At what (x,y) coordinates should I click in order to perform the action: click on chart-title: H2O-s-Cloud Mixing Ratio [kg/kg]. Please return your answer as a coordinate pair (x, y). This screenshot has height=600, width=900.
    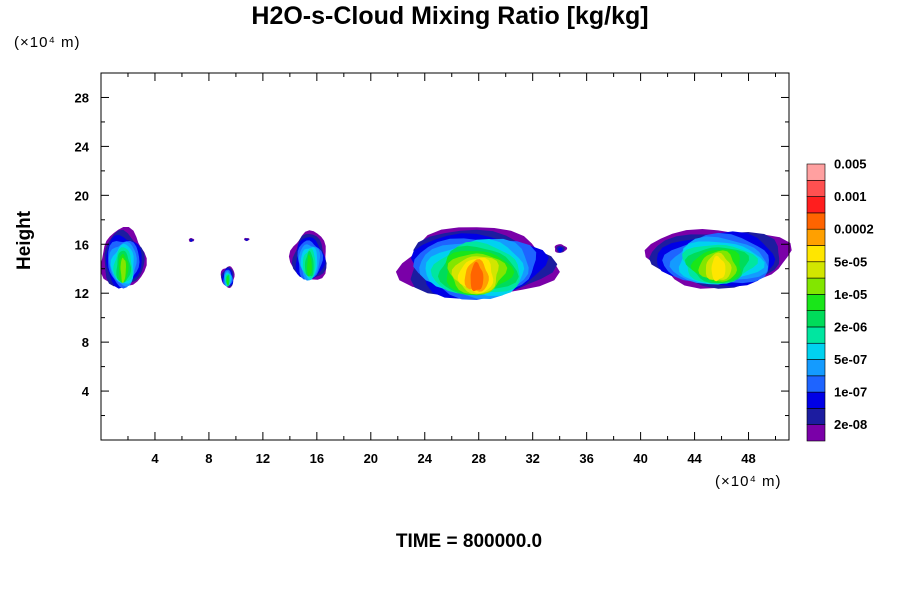
    Looking at the image, I should click on (450, 16).